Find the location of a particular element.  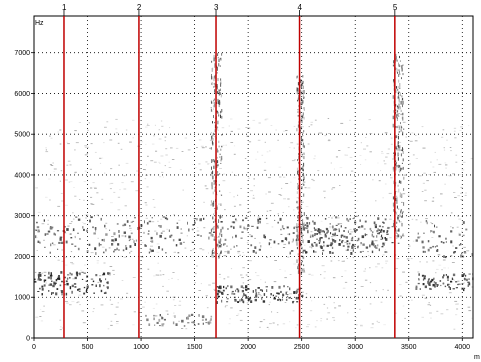

x-axis-label: m is located at coordinates (477, 357).